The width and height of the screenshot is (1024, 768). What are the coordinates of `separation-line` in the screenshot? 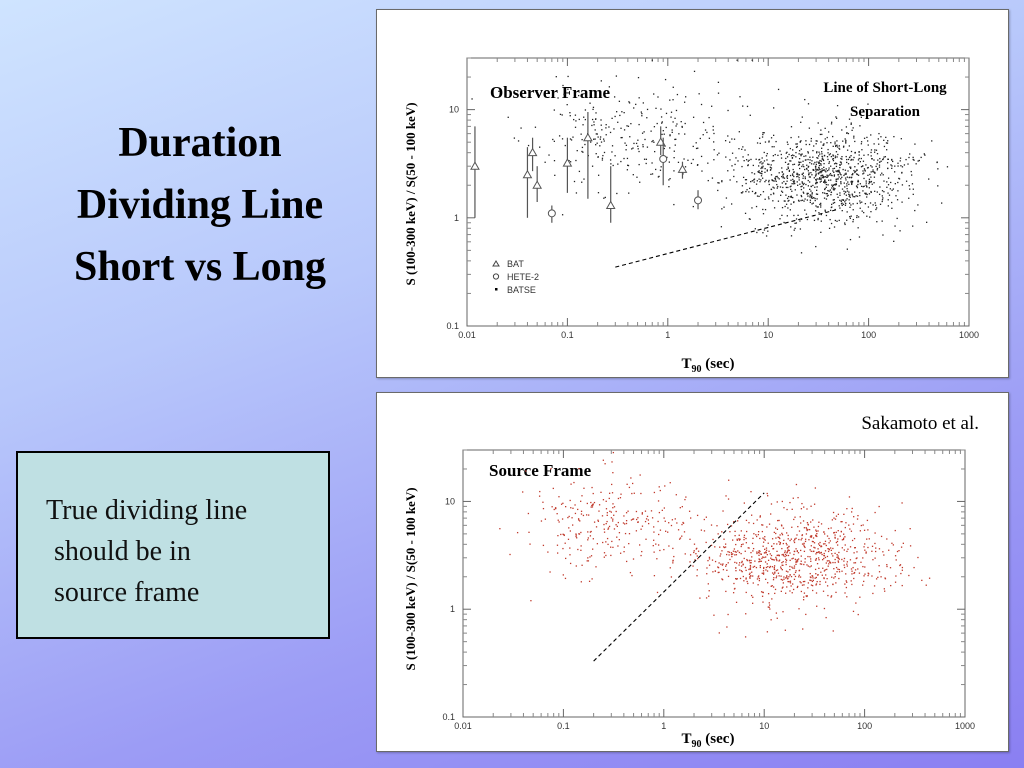 It's located at (727, 238).